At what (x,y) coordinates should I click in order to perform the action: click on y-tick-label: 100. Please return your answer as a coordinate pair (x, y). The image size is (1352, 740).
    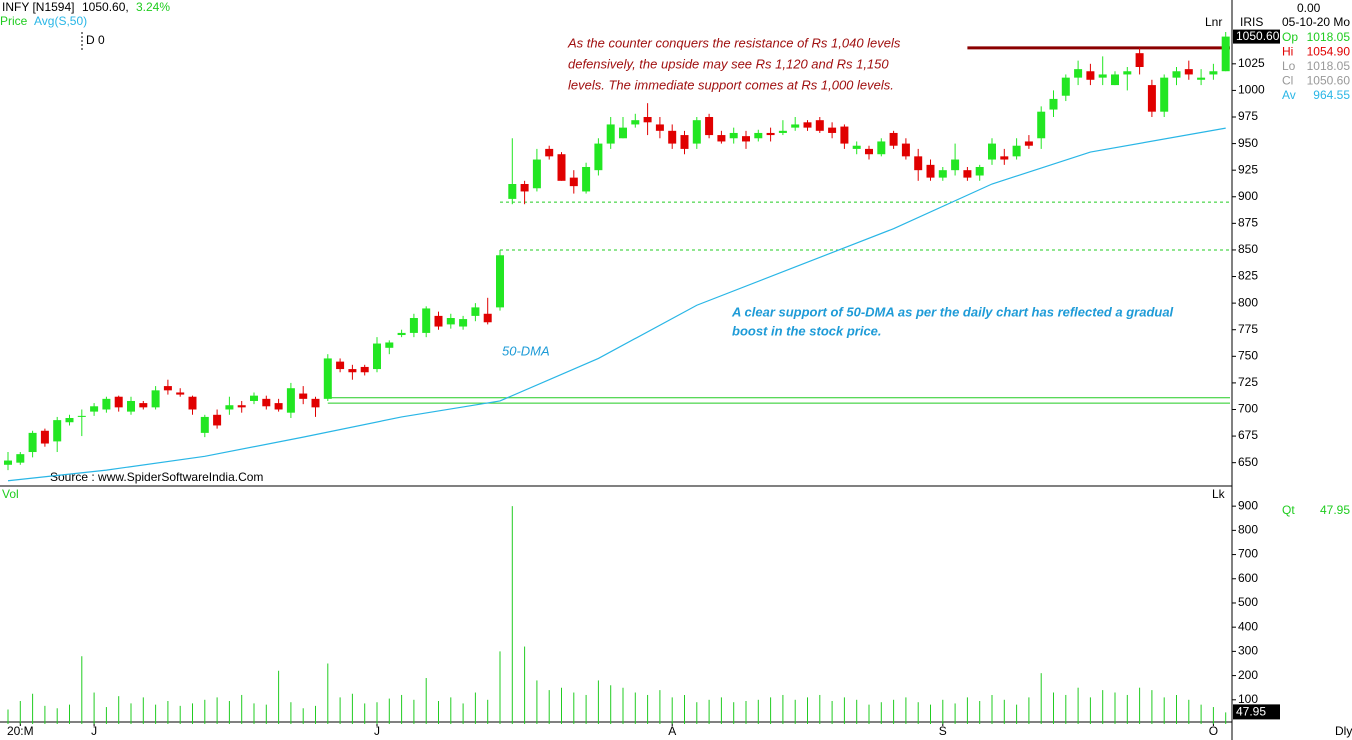
    Looking at the image, I should click on (1248, 699).